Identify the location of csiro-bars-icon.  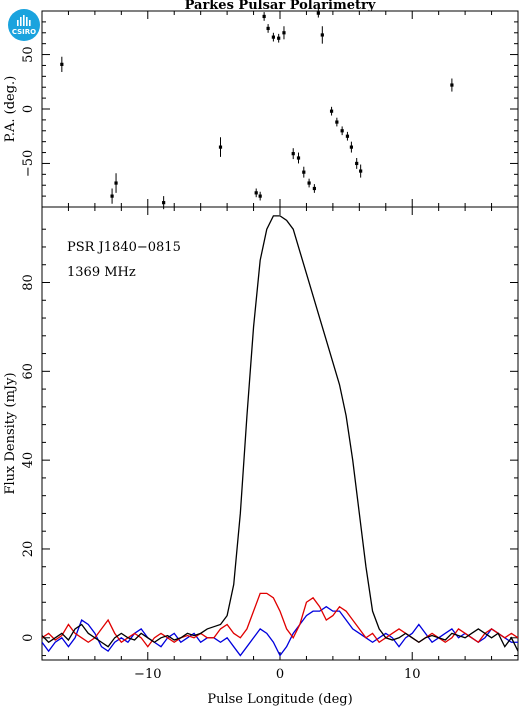
(24, 20).